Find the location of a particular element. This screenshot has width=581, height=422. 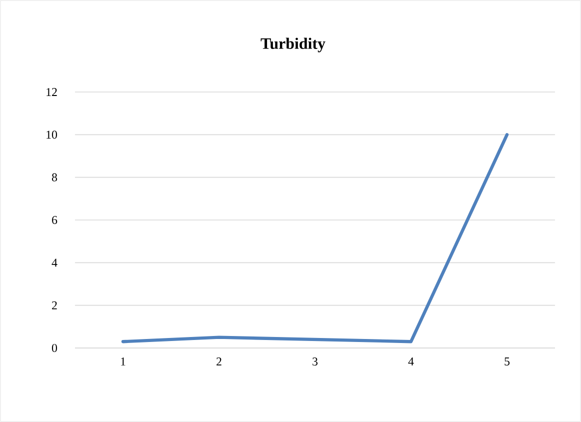

y-tick-label: 2 is located at coordinates (54, 305).